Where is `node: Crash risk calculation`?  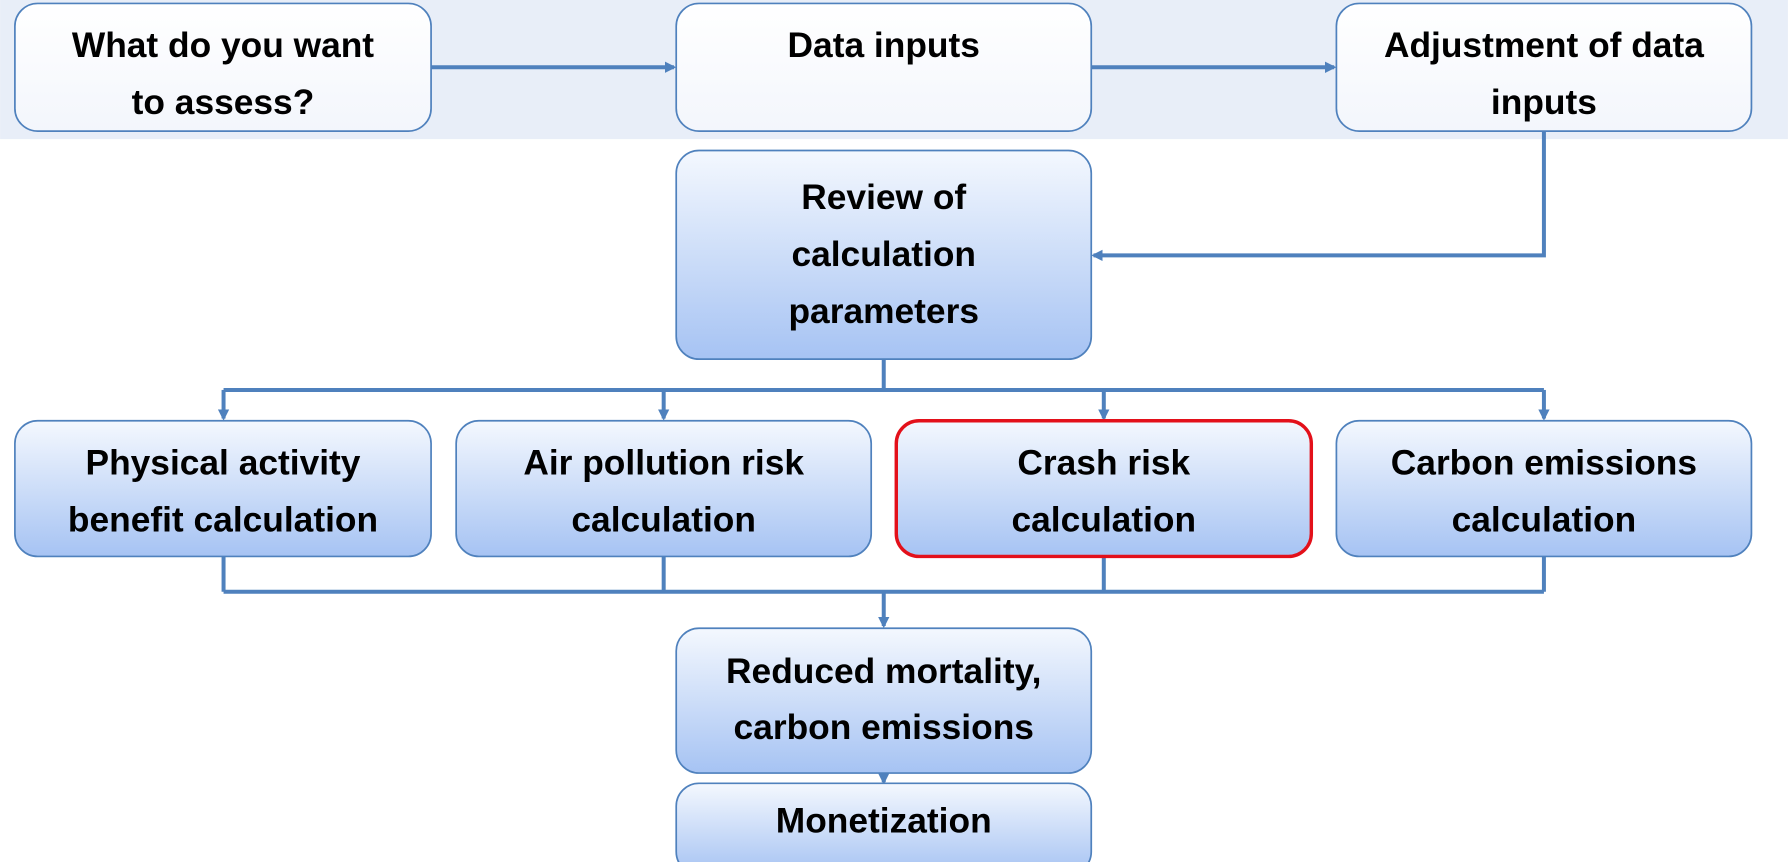
node: Crash risk calculation is located at coordinates (1104, 489).